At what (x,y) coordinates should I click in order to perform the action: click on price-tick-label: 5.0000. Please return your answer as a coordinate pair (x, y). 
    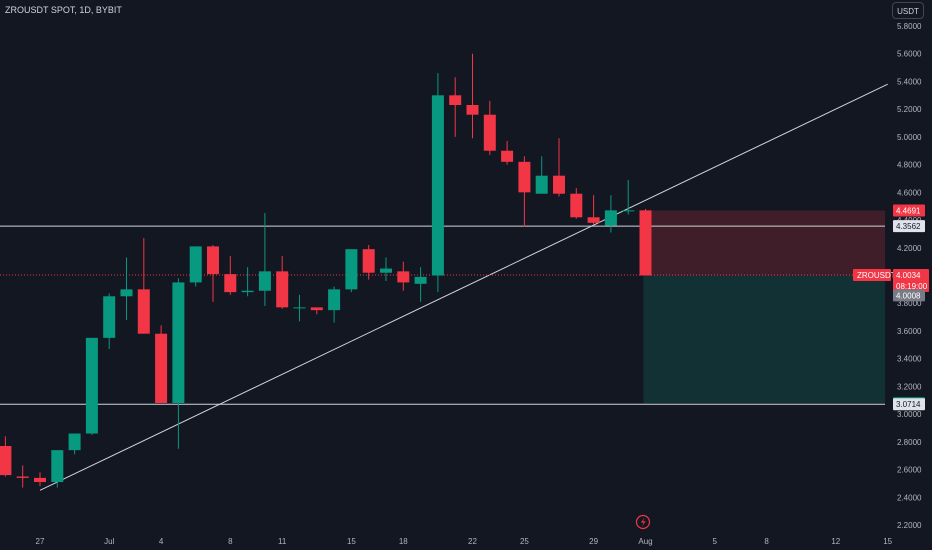
    Looking at the image, I should click on (909, 137).